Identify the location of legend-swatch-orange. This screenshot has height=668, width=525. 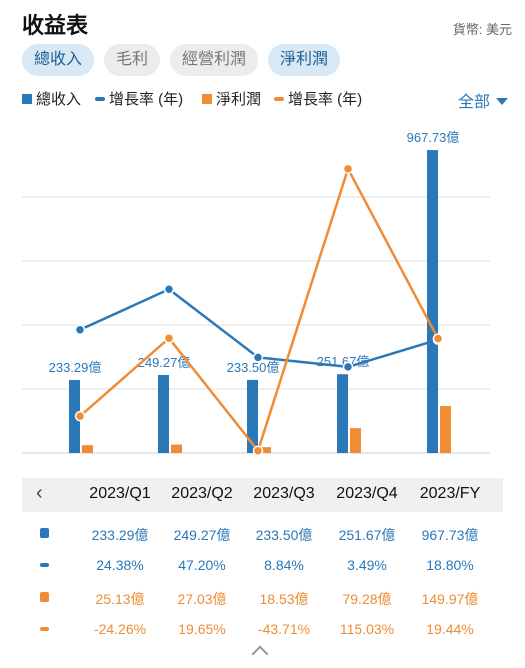
(207, 98).